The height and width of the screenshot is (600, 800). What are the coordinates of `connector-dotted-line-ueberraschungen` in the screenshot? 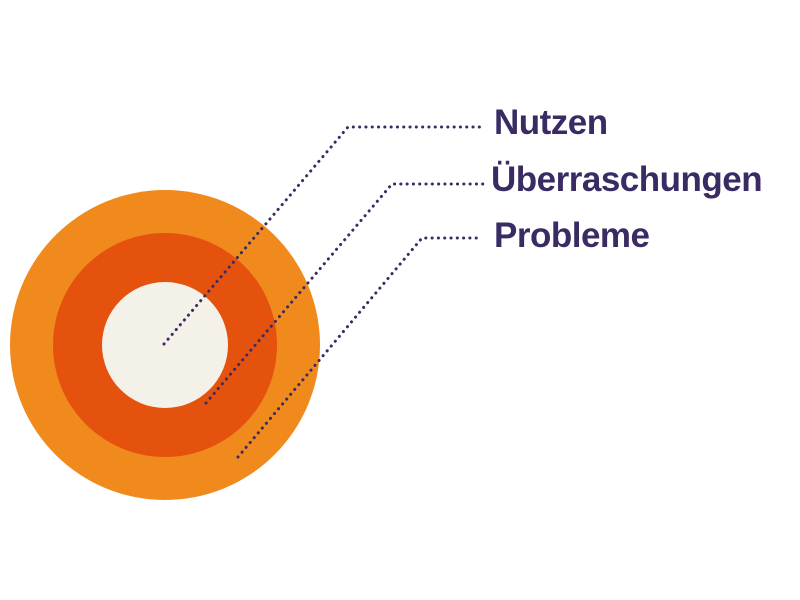 It's located at (345, 293).